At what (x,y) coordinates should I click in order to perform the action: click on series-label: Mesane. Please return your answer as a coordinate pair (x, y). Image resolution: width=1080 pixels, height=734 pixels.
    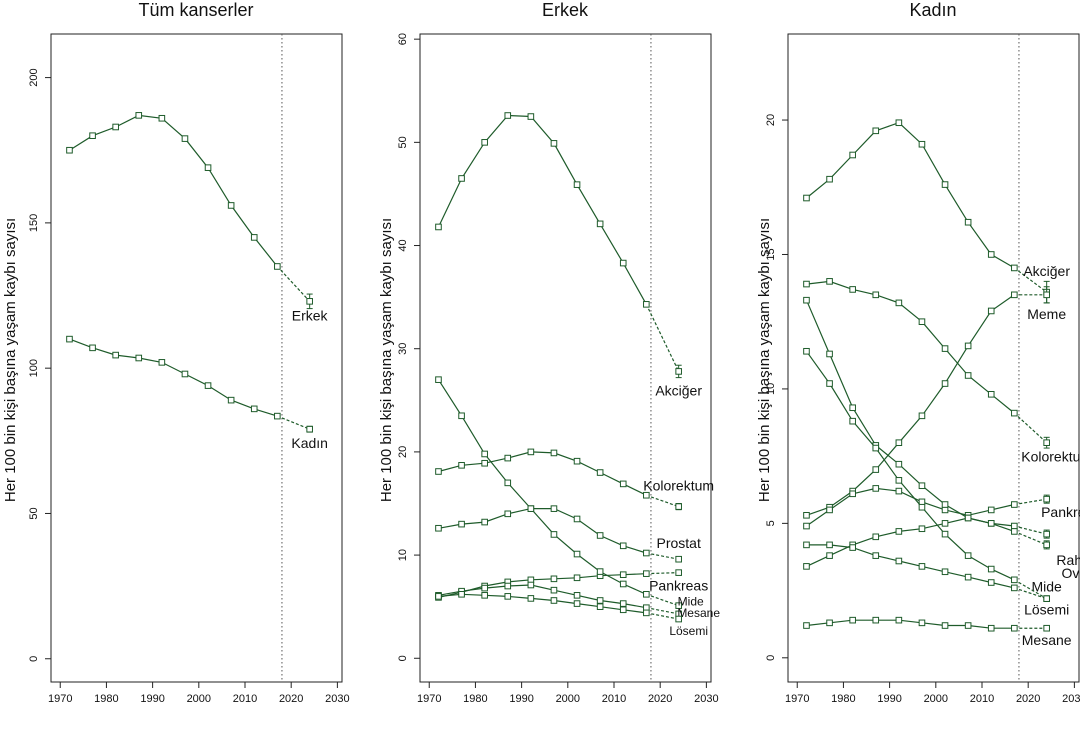
    Looking at the image, I should click on (1047, 640).